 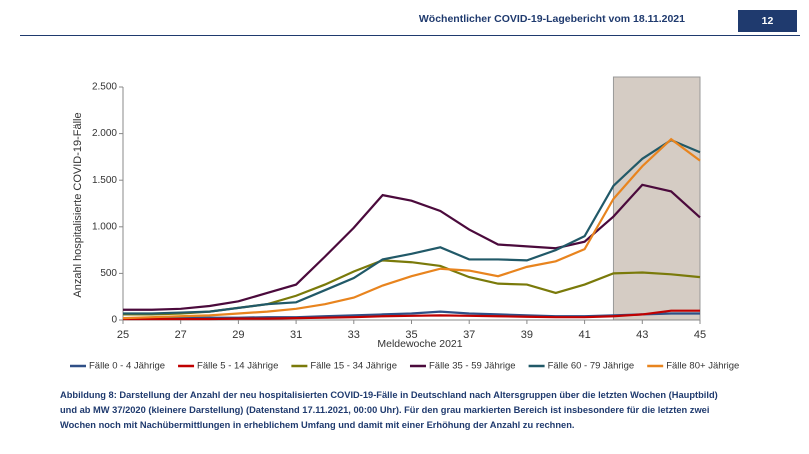 What do you see at coordinates (108, 273) in the screenshot?
I see `y-tick-label: 500` at bounding box center [108, 273].